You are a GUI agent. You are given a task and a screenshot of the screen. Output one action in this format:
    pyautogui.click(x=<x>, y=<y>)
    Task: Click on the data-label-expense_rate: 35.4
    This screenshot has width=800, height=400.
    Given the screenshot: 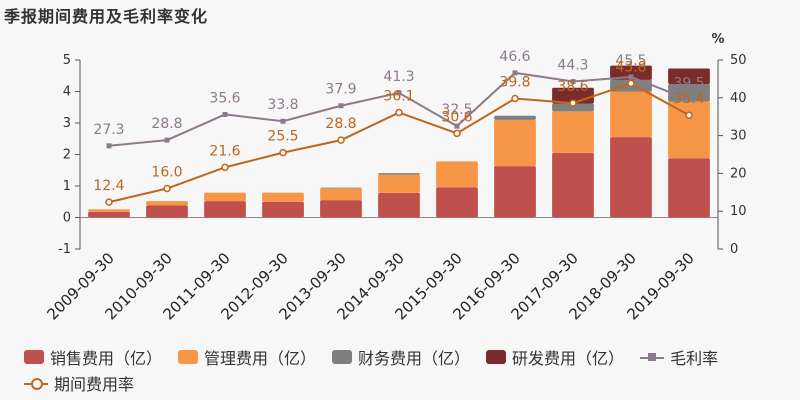 What is the action you would take?
    pyautogui.click(x=688, y=99)
    